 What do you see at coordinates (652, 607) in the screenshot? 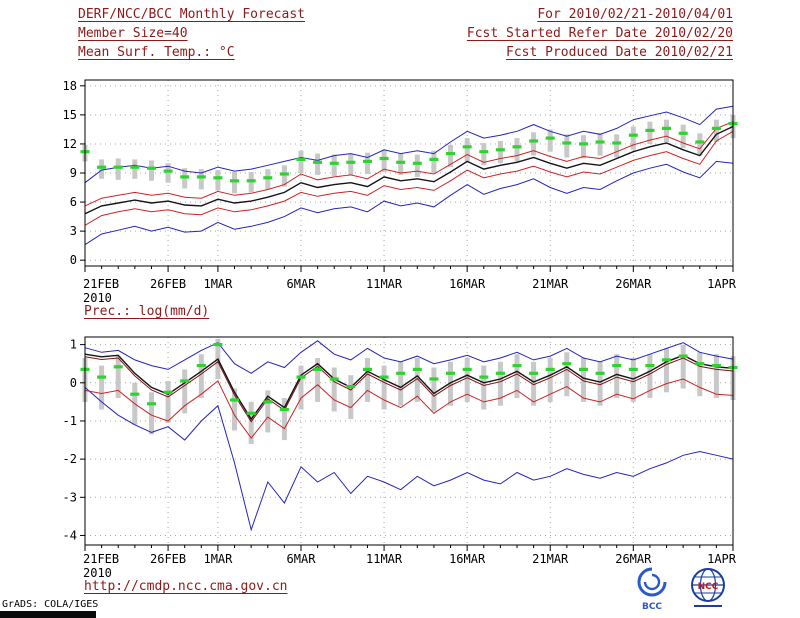
I see `bcc-logo-text: BCC` at bounding box center [652, 607].